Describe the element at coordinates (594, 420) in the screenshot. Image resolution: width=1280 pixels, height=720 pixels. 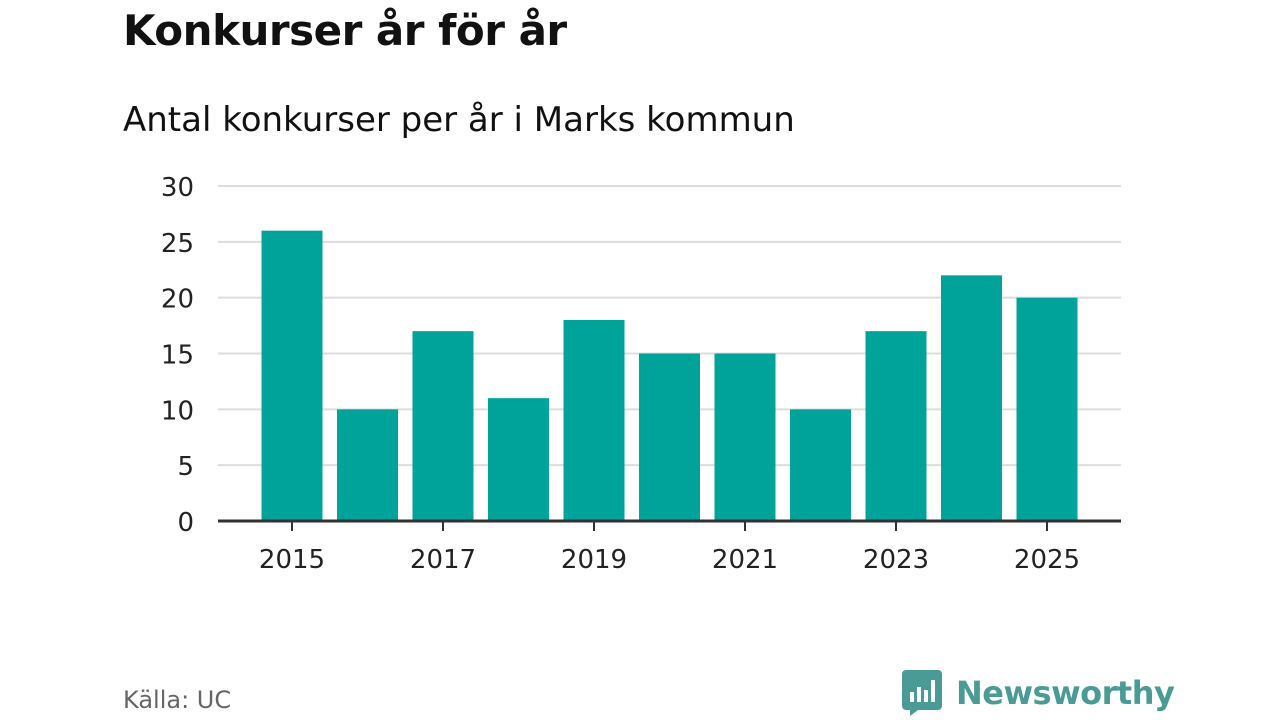
I see `bar-2019` at that location.